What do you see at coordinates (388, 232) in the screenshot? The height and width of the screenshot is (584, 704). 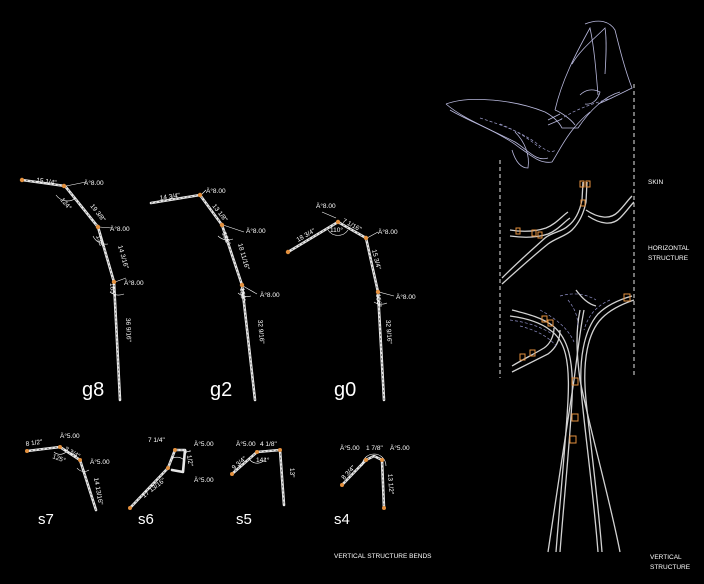 I see `g0-dim-5: Ä°8.00` at bounding box center [388, 232].